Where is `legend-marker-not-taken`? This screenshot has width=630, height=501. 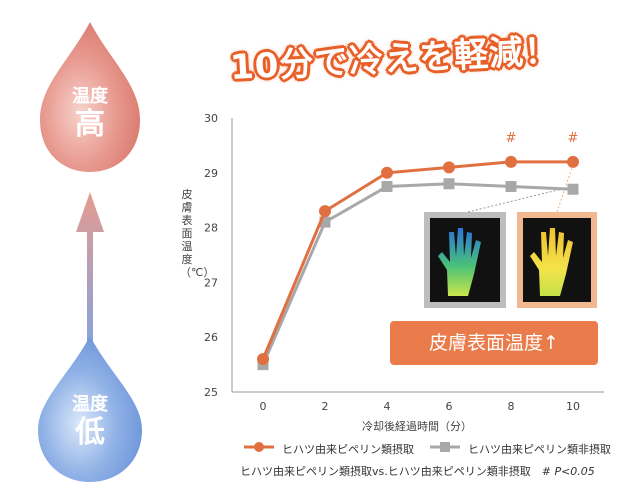 legend-marker-not-taken is located at coordinates (445, 447).